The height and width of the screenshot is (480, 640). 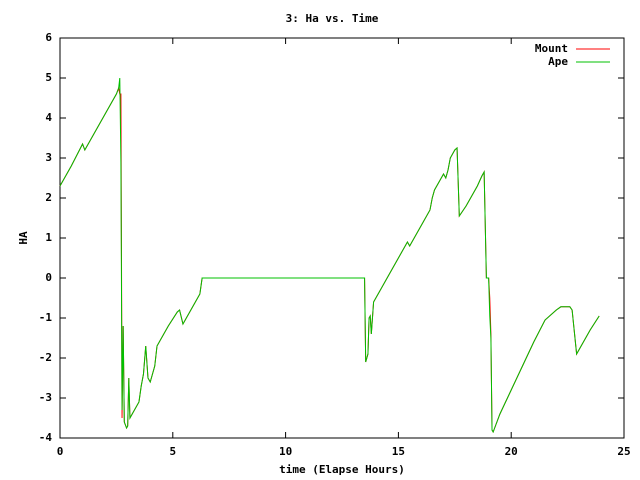 I want to click on legend-label: Ape, so click(x=558, y=61).